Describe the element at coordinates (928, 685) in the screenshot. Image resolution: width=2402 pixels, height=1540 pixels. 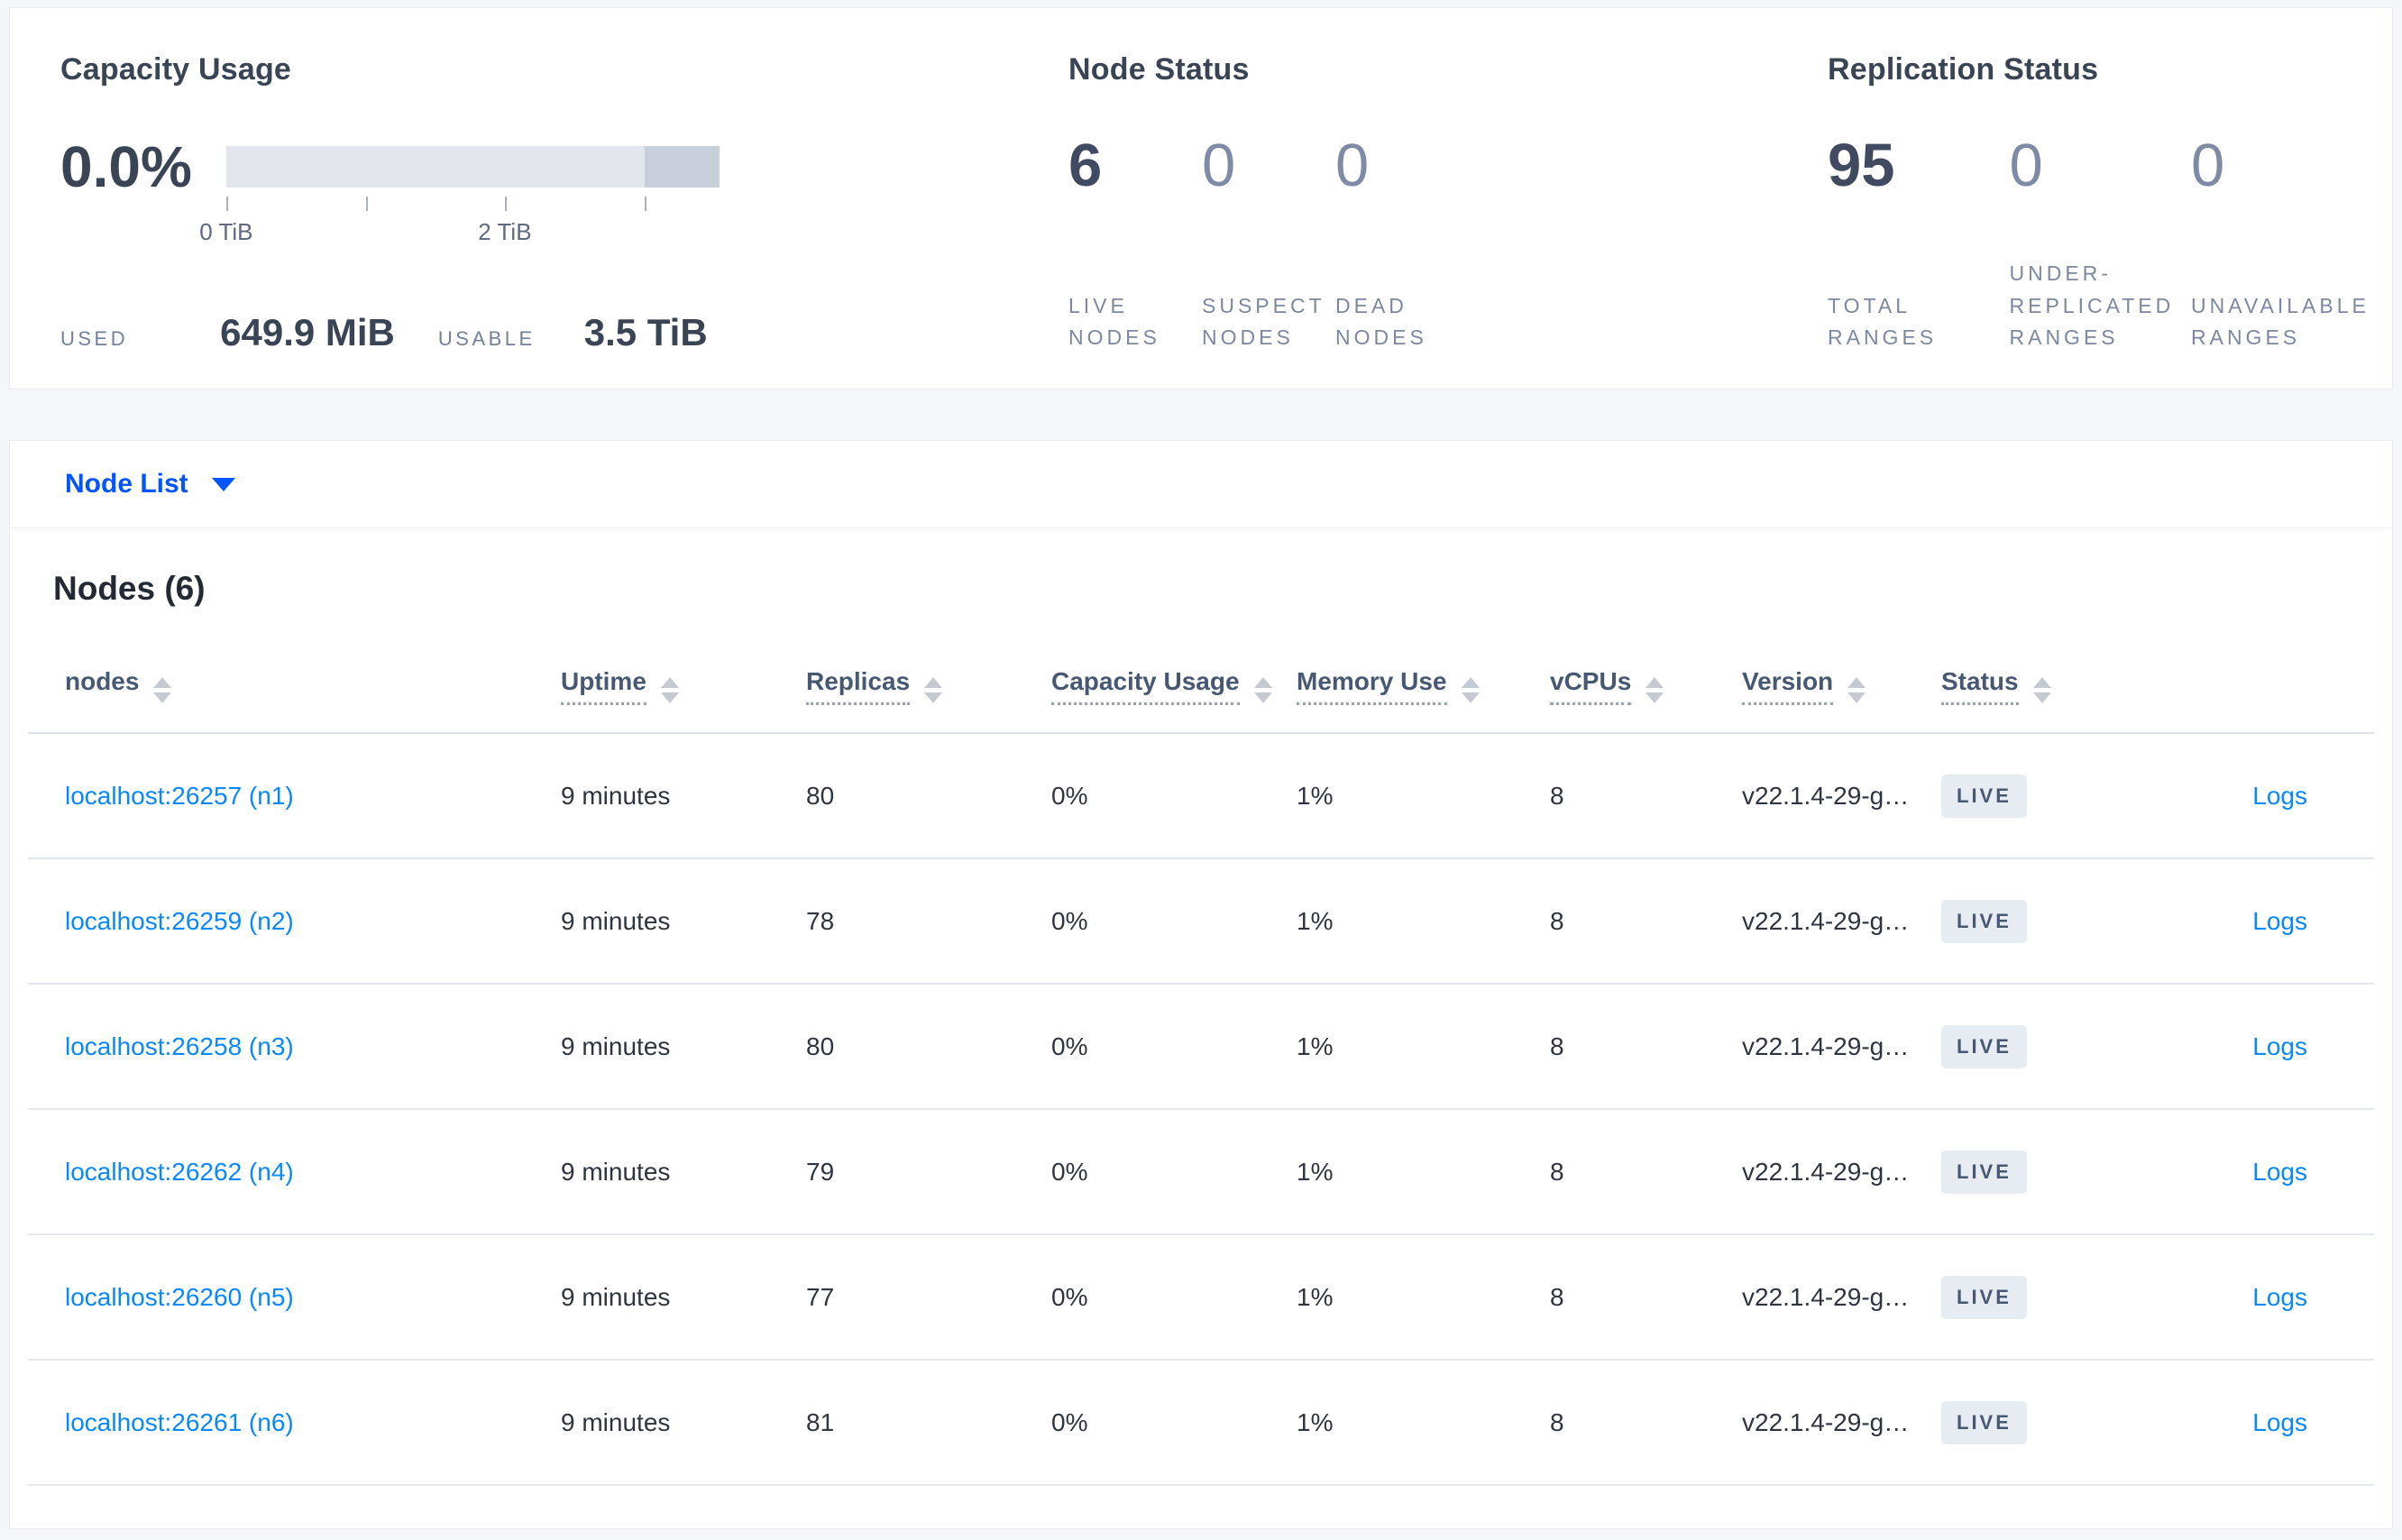
I see `column-header-replicas: Replicas` at that location.